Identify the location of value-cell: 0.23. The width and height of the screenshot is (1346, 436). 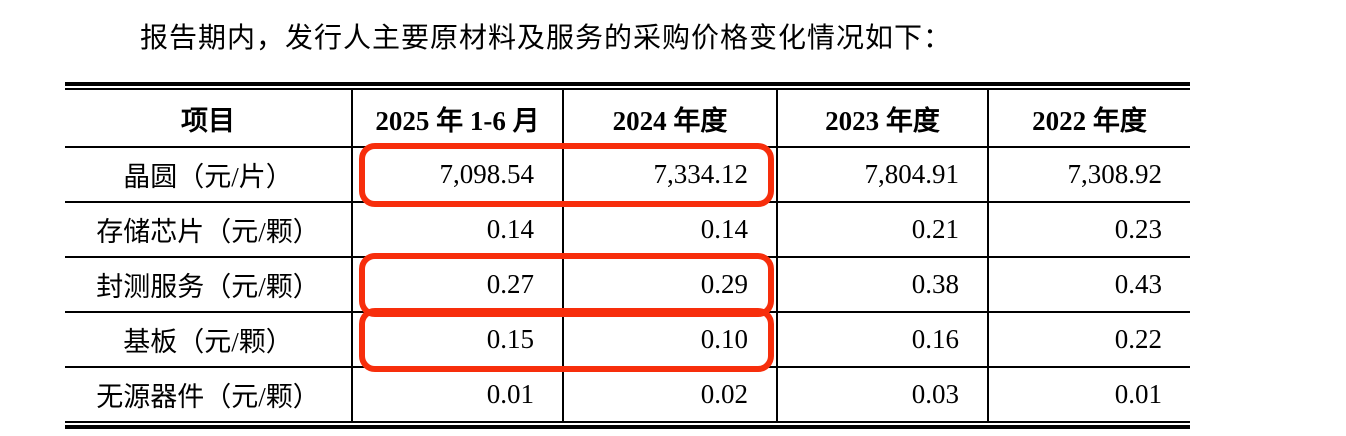
(1088, 230).